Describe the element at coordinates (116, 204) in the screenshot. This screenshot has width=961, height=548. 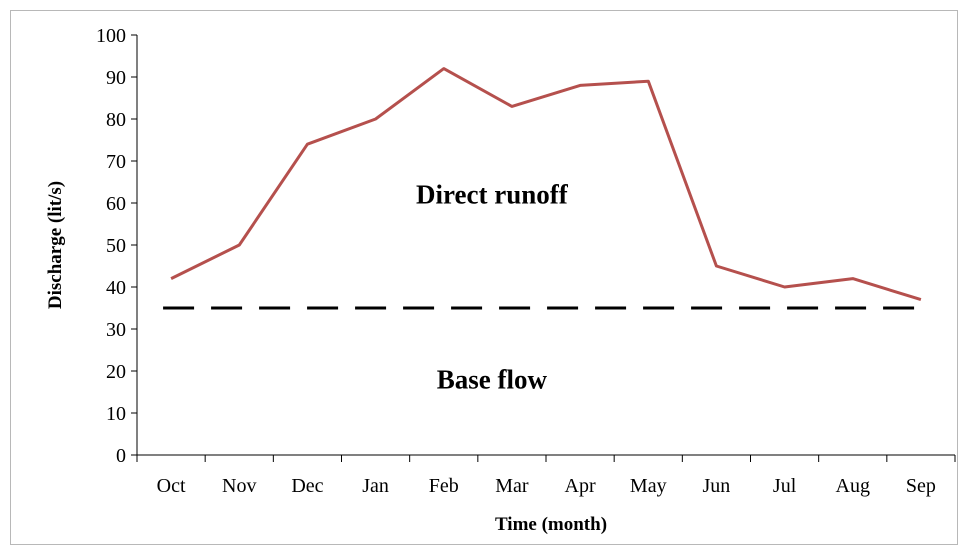
I see `y-tick-label: 60` at that location.